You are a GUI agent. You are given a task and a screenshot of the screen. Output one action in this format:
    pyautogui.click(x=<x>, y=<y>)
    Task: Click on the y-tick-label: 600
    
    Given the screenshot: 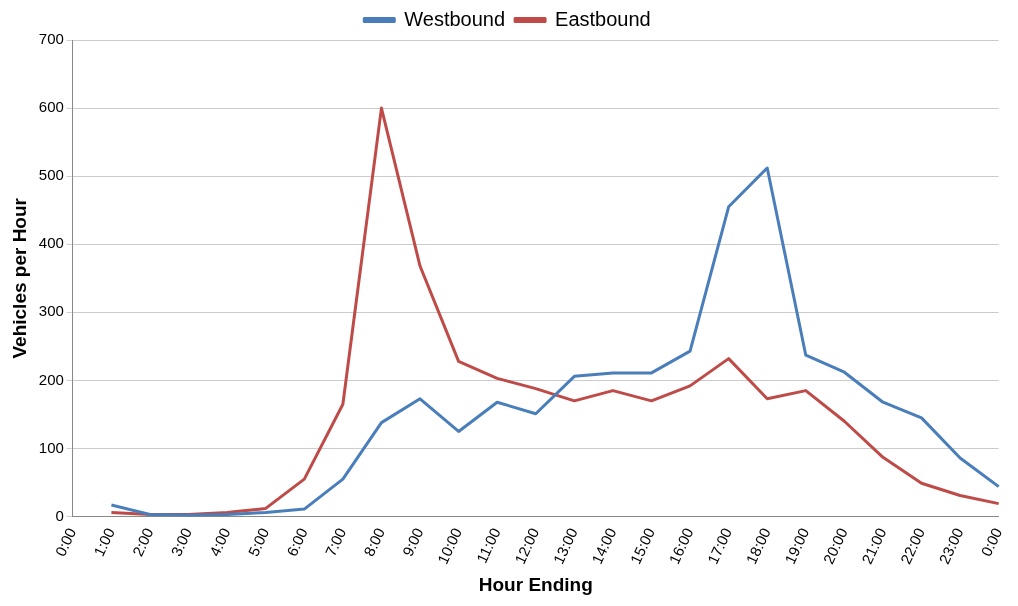 What is the action you would take?
    pyautogui.click(x=51, y=107)
    